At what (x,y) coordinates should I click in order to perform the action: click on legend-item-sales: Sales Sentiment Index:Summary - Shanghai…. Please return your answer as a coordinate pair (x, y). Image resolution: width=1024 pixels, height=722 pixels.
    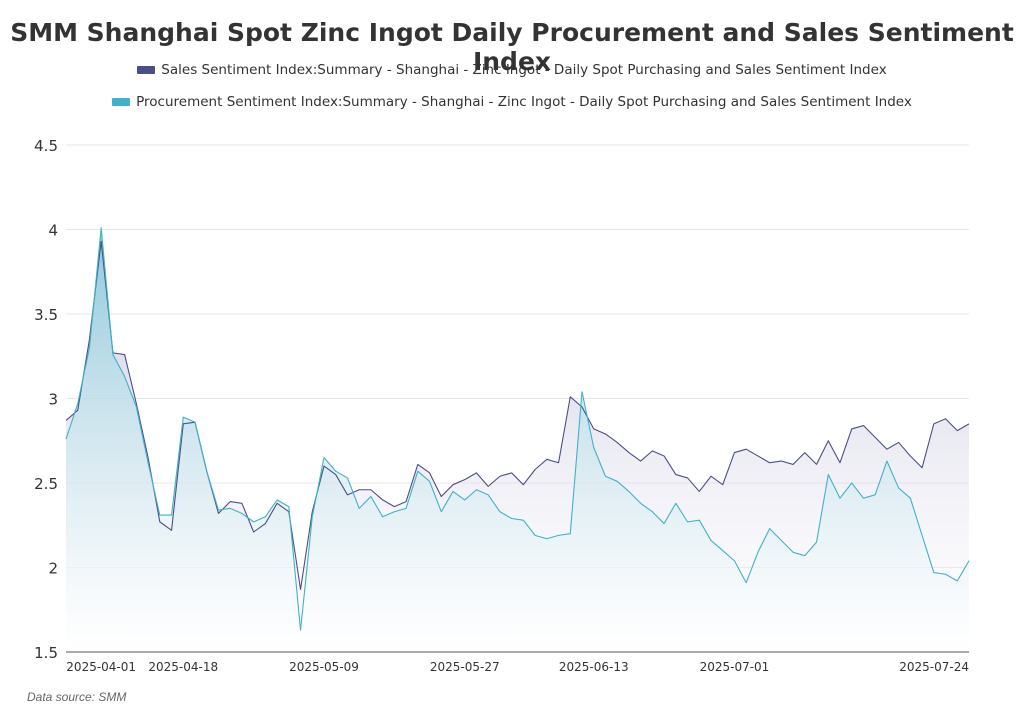
    Looking at the image, I should click on (512, 70).